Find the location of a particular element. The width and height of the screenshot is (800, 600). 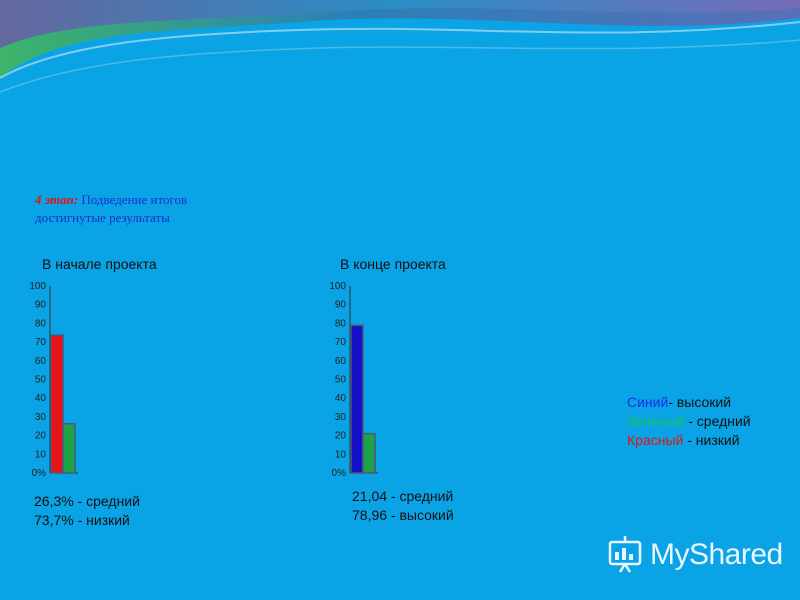

brand-logo: MyShared is located at coordinates (696, 554).